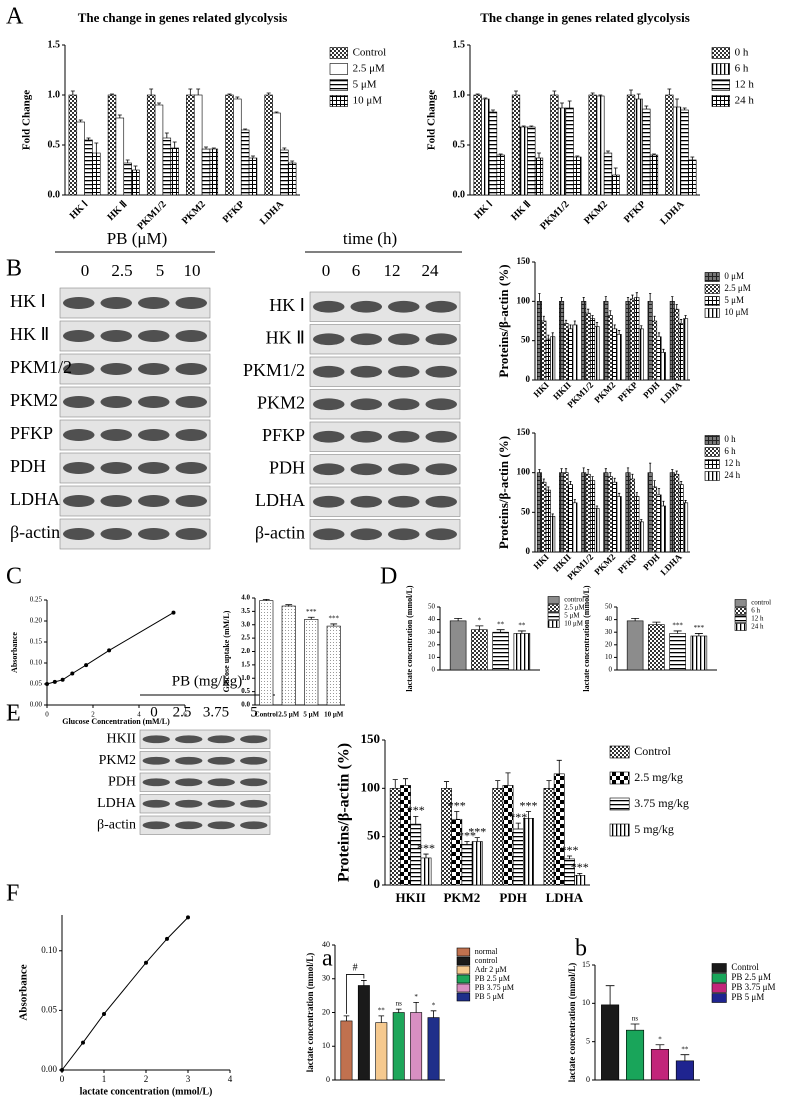 The width and height of the screenshot is (787, 1104). I want to click on y-tick-label: 10, so click(432, 657).